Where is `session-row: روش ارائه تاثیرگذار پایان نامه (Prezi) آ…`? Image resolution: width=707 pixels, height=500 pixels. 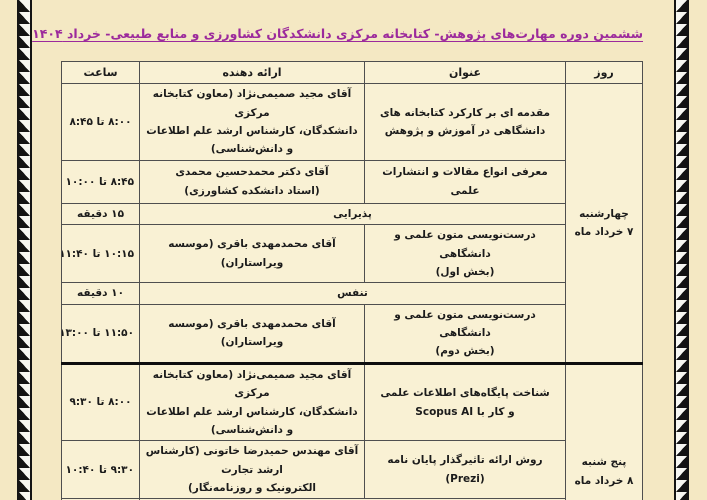 session-row: روش ارائه تاثیرگذار پایان نامه (Prezi) آ… is located at coordinates (352, 470).